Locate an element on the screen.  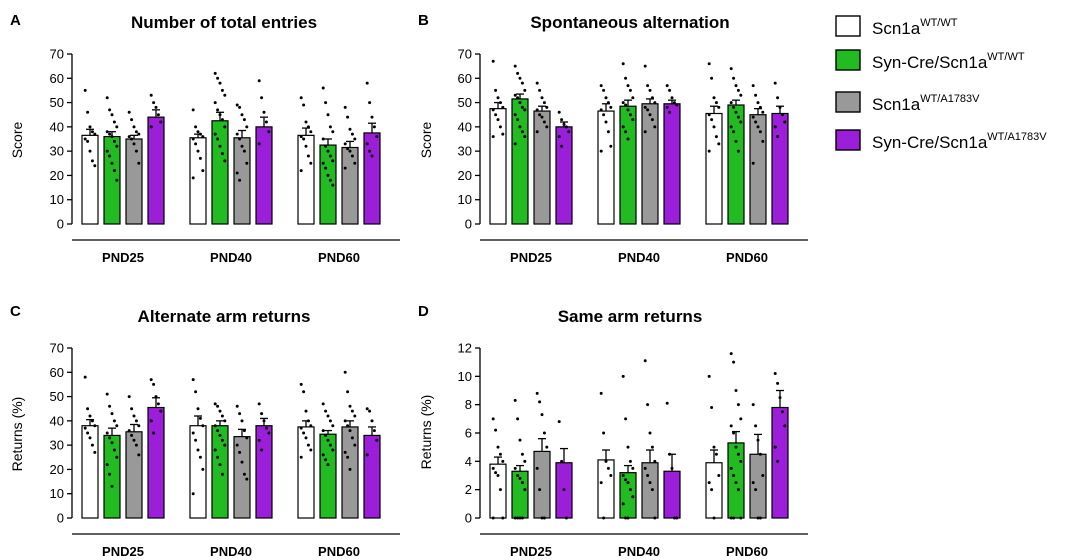
panel-d-y-tick-label: 4 is located at coordinates (468, 461).